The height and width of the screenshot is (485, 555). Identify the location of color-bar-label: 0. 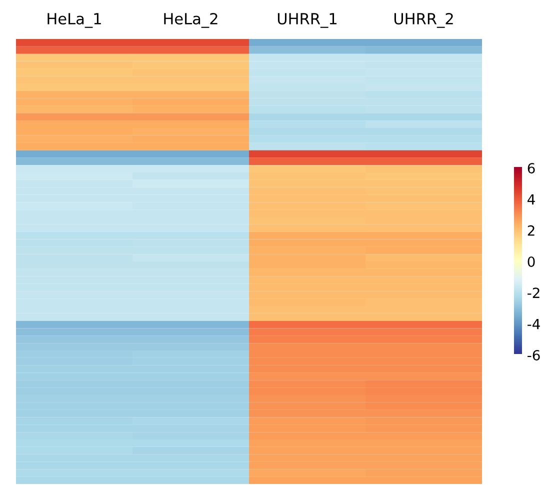
(531, 261).